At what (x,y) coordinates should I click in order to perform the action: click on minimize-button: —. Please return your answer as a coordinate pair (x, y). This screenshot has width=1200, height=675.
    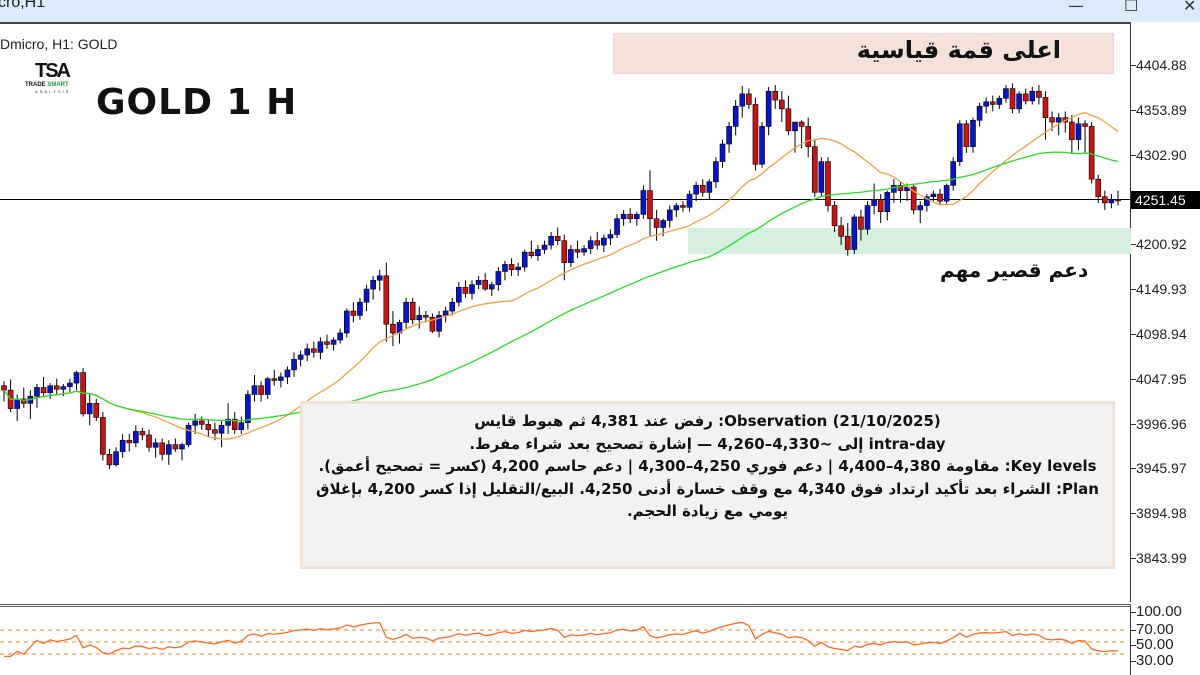
    Looking at the image, I should click on (1076, 7).